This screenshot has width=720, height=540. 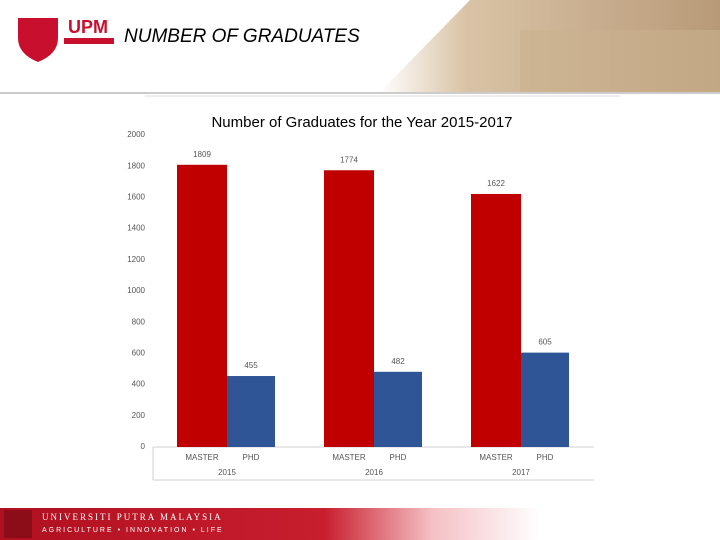 I want to click on y-tick-label: 1600, so click(x=136, y=197).